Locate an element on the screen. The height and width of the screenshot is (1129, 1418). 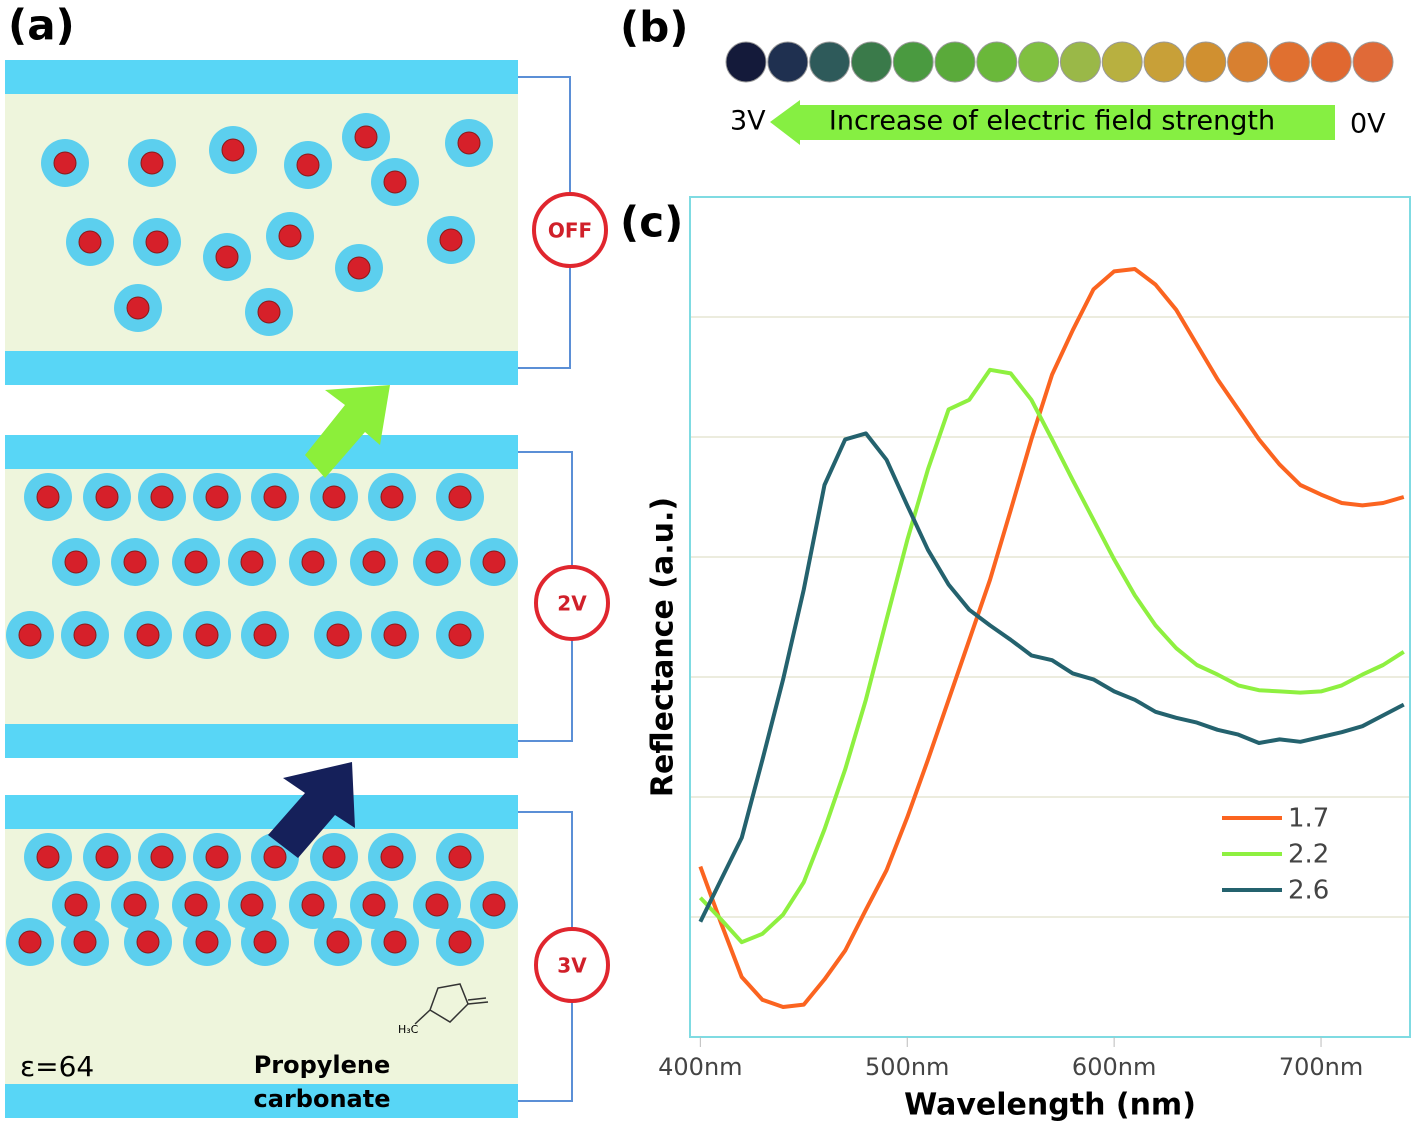
molecule is located at coordinates (451, 1004).